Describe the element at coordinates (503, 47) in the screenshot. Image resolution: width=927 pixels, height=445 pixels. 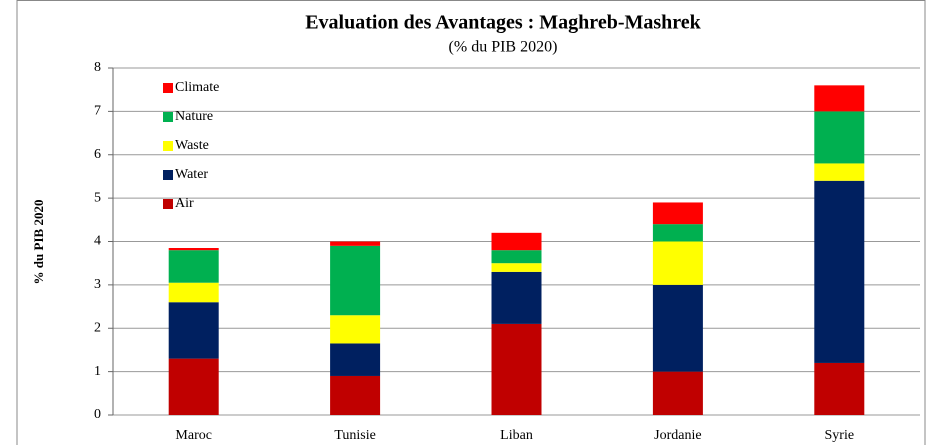
I see `chart-subtitle: (% du PIB 2020)` at that location.